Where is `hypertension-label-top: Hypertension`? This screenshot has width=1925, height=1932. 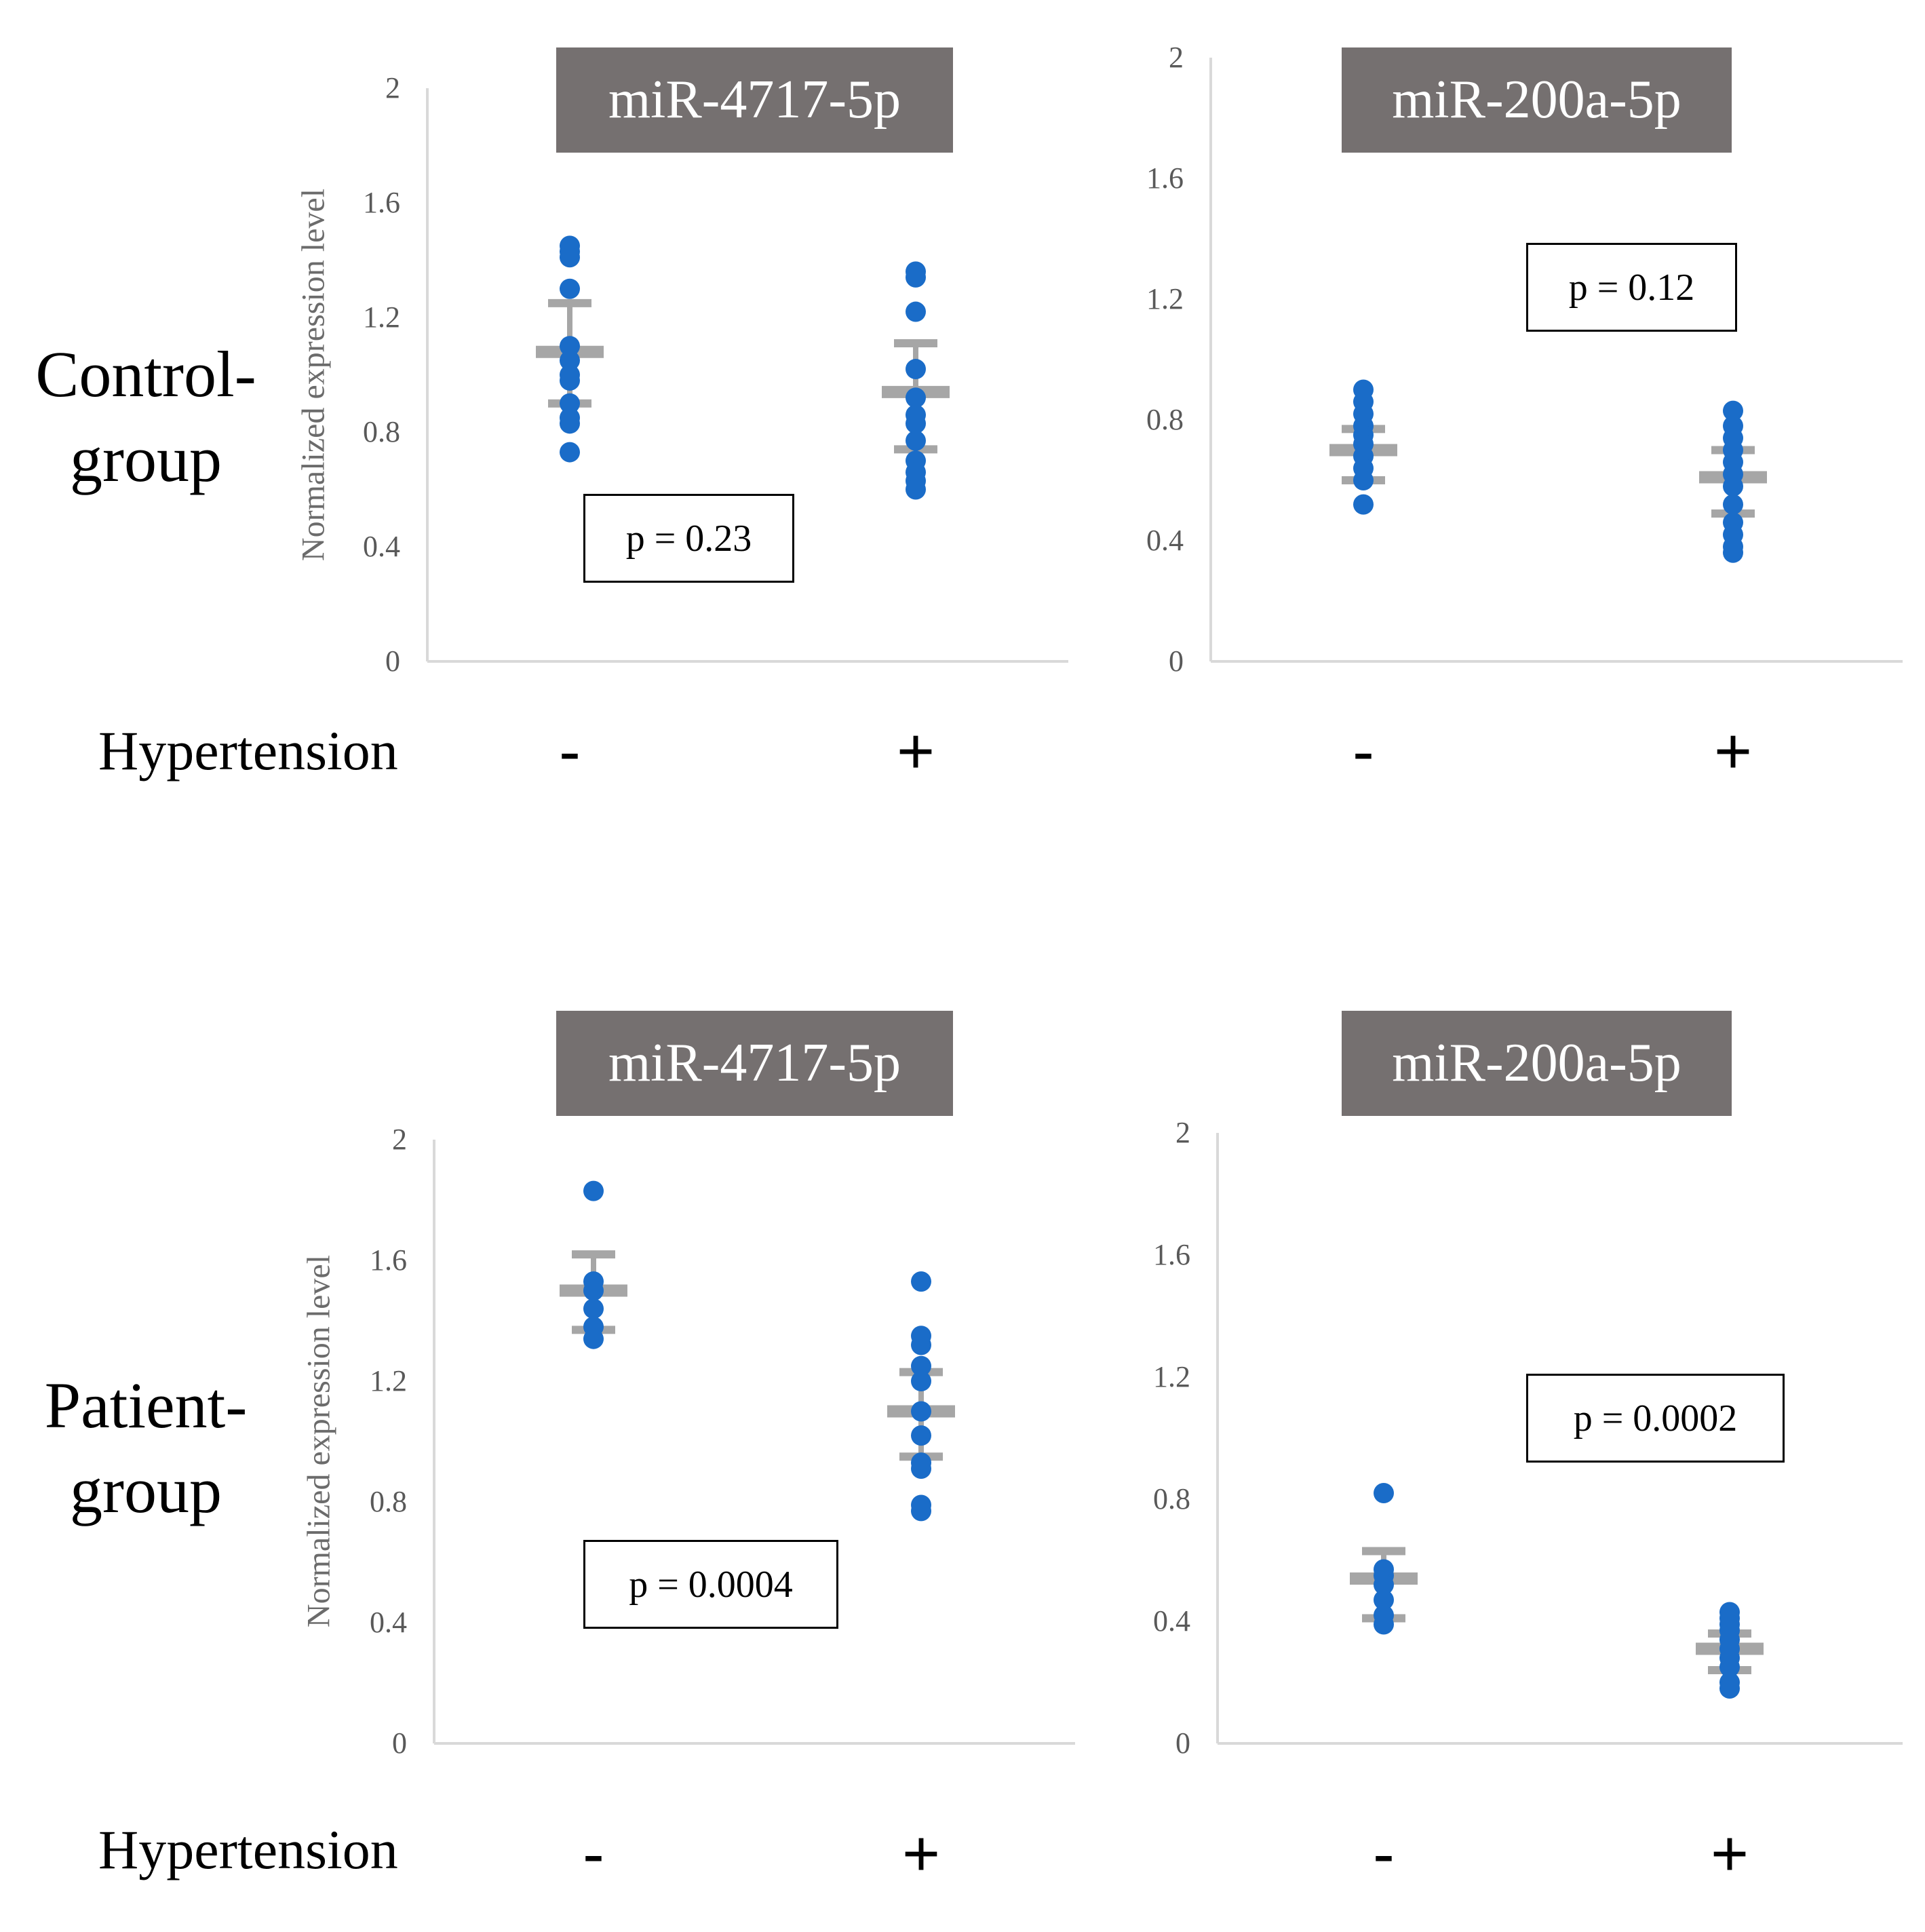 hypertension-label-top: Hypertension is located at coordinates (248, 750).